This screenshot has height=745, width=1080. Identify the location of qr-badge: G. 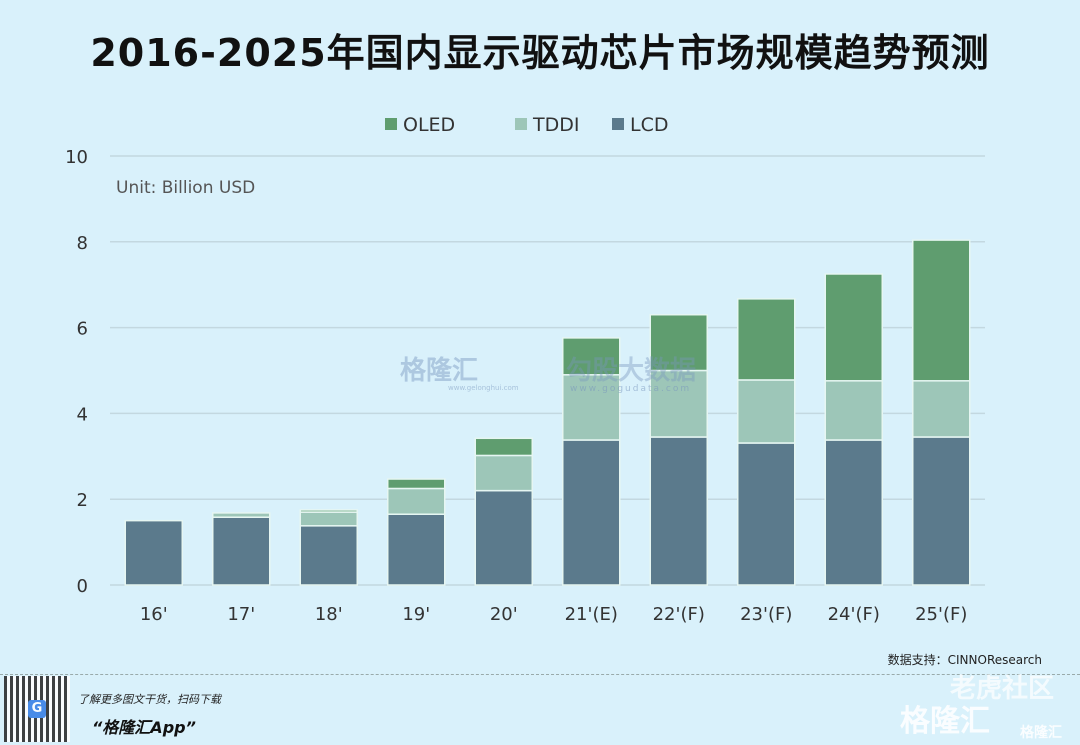
(37, 709).